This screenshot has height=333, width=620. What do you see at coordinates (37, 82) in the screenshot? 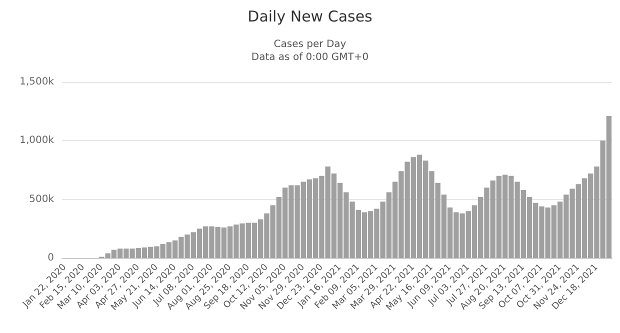
I see `y-tick-label: 1,500k` at bounding box center [37, 82].